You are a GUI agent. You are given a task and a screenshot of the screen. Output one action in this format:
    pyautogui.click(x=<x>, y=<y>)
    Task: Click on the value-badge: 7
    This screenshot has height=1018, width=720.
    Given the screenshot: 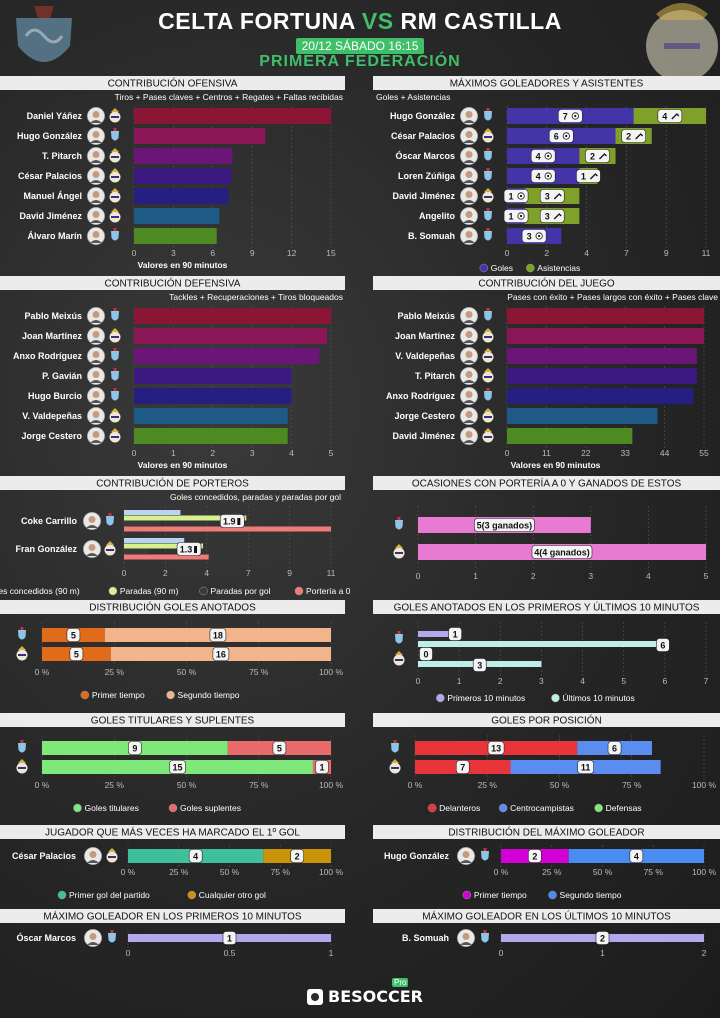 What is the action you would take?
    pyautogui.click(x=462, y=767)
    